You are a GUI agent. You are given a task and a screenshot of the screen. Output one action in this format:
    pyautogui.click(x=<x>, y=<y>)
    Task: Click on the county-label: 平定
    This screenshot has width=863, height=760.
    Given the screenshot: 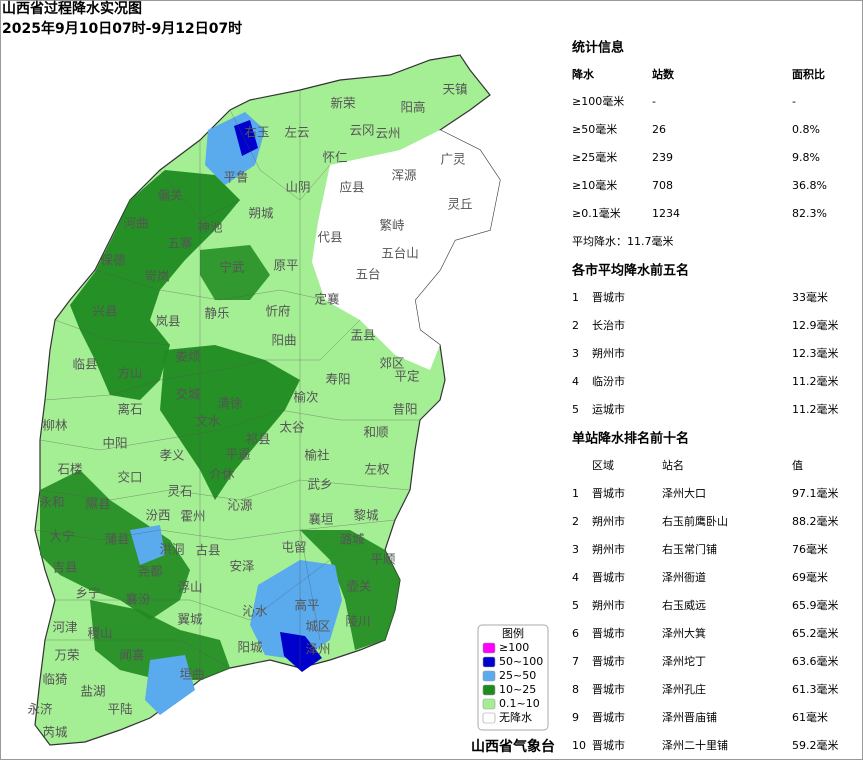 What is the action you would take?
    pyautogui.click(x=406, y=376)
    